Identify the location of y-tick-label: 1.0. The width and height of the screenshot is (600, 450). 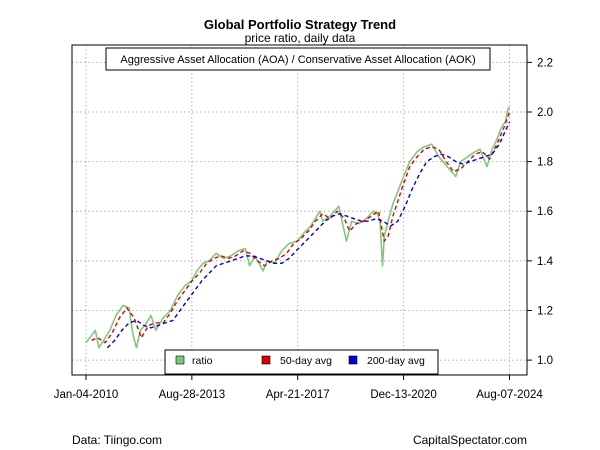
(545, 361).